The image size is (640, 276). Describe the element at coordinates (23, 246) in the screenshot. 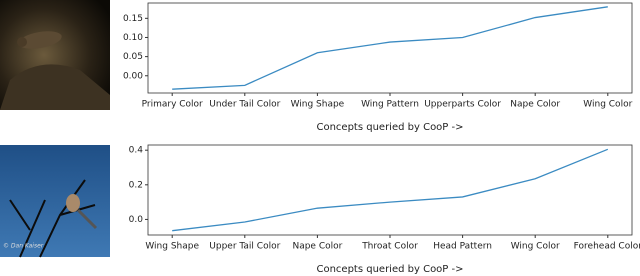

I see `watermark: © Dan Kaiser` at that location.